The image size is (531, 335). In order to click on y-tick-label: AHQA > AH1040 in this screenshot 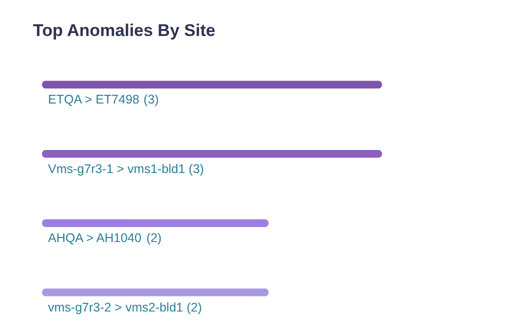, I will do `click(95, 238)`.